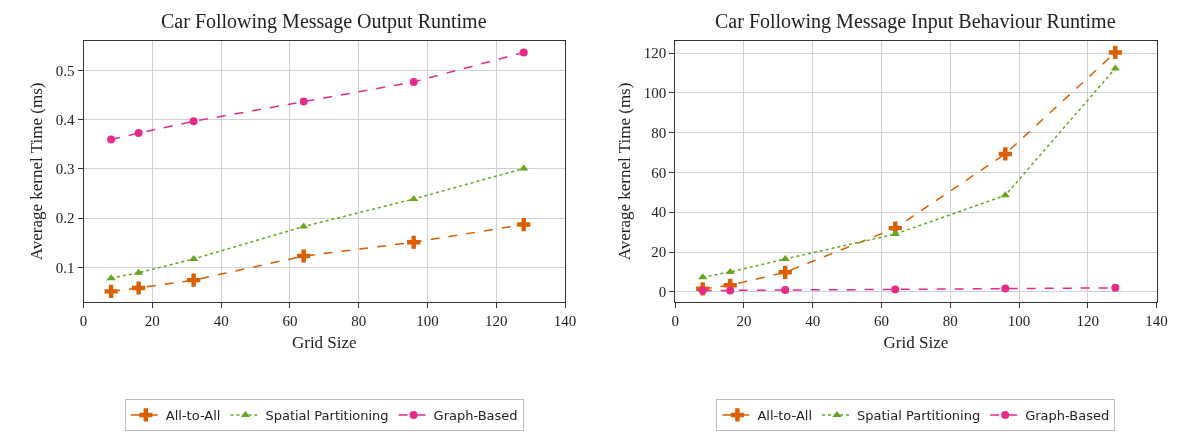  What do you see at coordinates (915, 21) in the screenshot?
I see `chart-title: Car Following Message Input Behaviour Runtime` at bounding box center [915, 21].